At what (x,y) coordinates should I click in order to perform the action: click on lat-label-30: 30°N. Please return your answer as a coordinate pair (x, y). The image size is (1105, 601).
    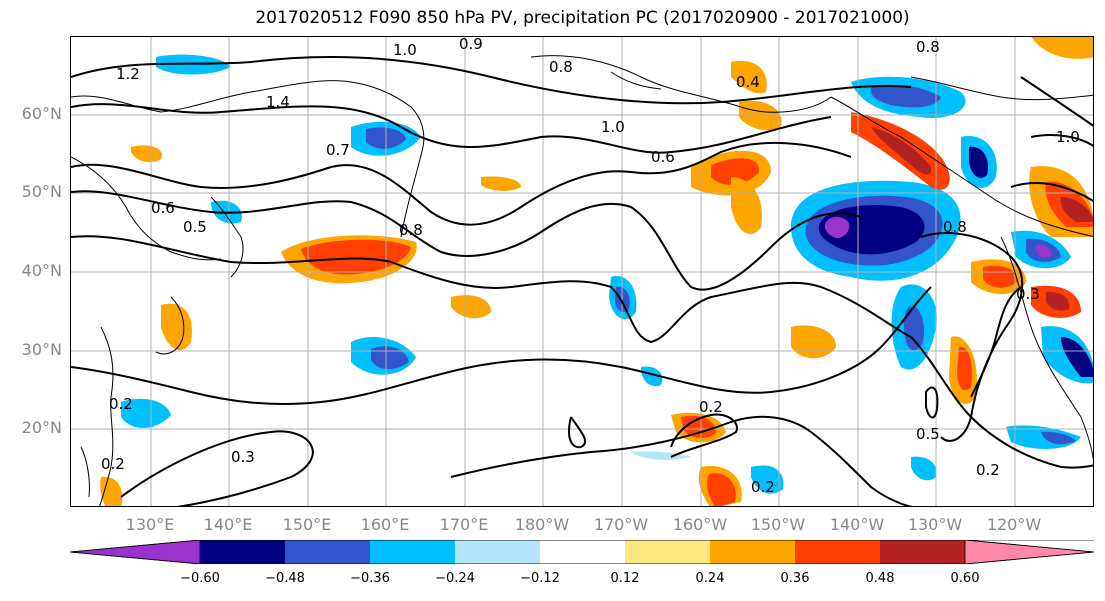
    Looking at the image, I should click on (41, 349).